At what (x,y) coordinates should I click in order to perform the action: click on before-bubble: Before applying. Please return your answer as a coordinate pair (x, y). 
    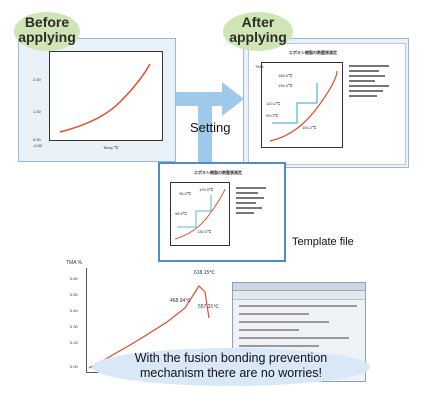
    Looking at the image, I should click on (47, 31).